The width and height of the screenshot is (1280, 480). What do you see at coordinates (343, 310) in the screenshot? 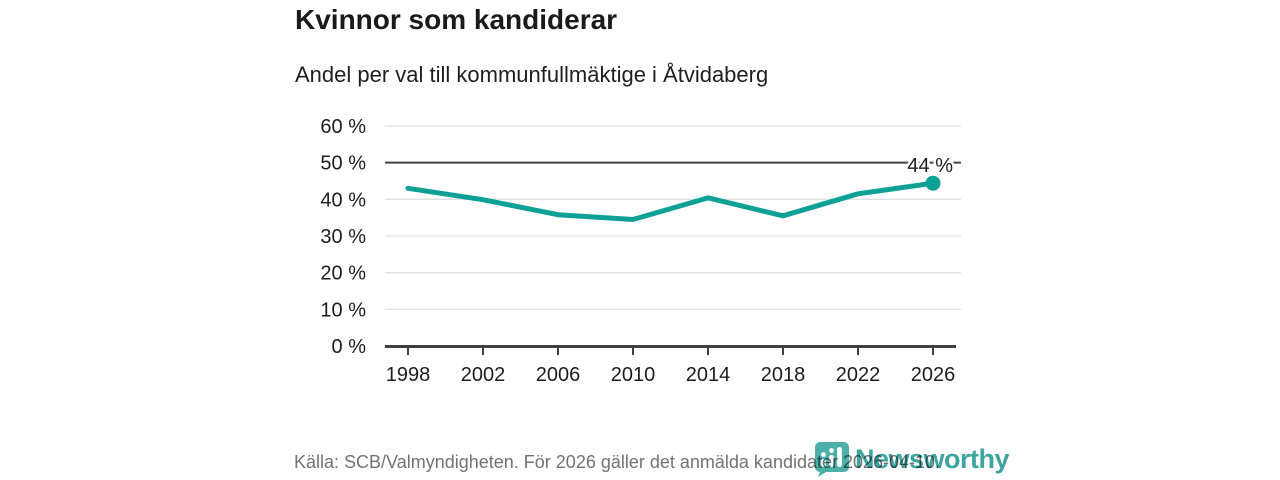
I see `y-axis-tick-label: 10 %` at bounding box center [343, 310].